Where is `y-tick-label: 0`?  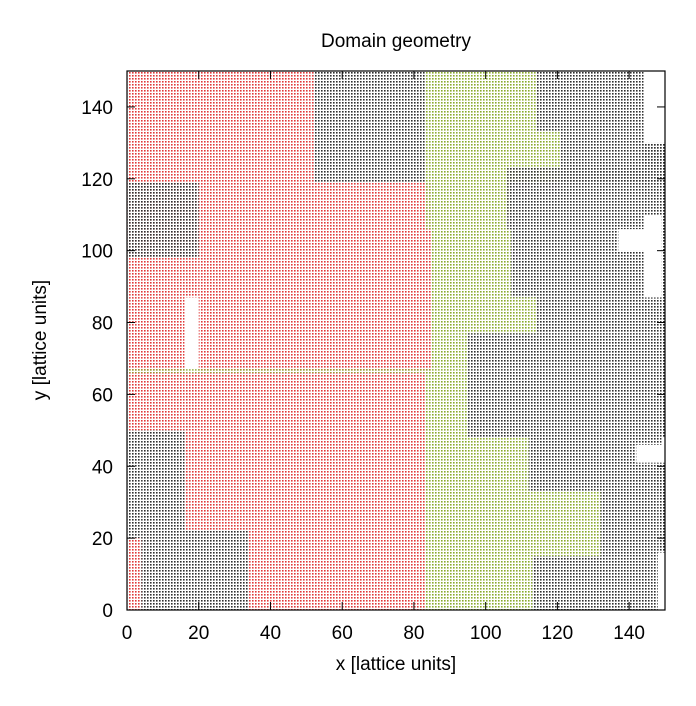 y-tick-label: 0 is located at coordinates (107, 611).